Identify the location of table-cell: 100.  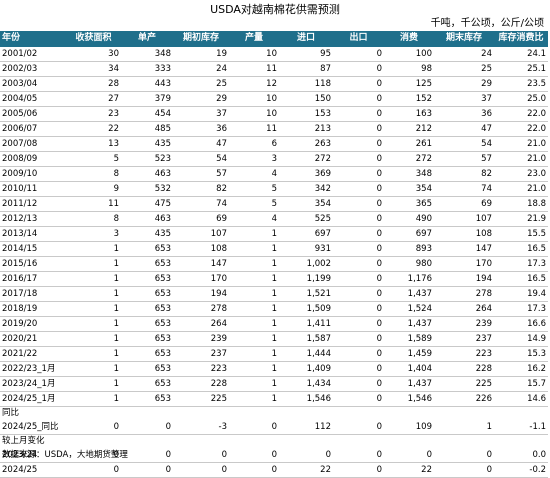
(409, 54).